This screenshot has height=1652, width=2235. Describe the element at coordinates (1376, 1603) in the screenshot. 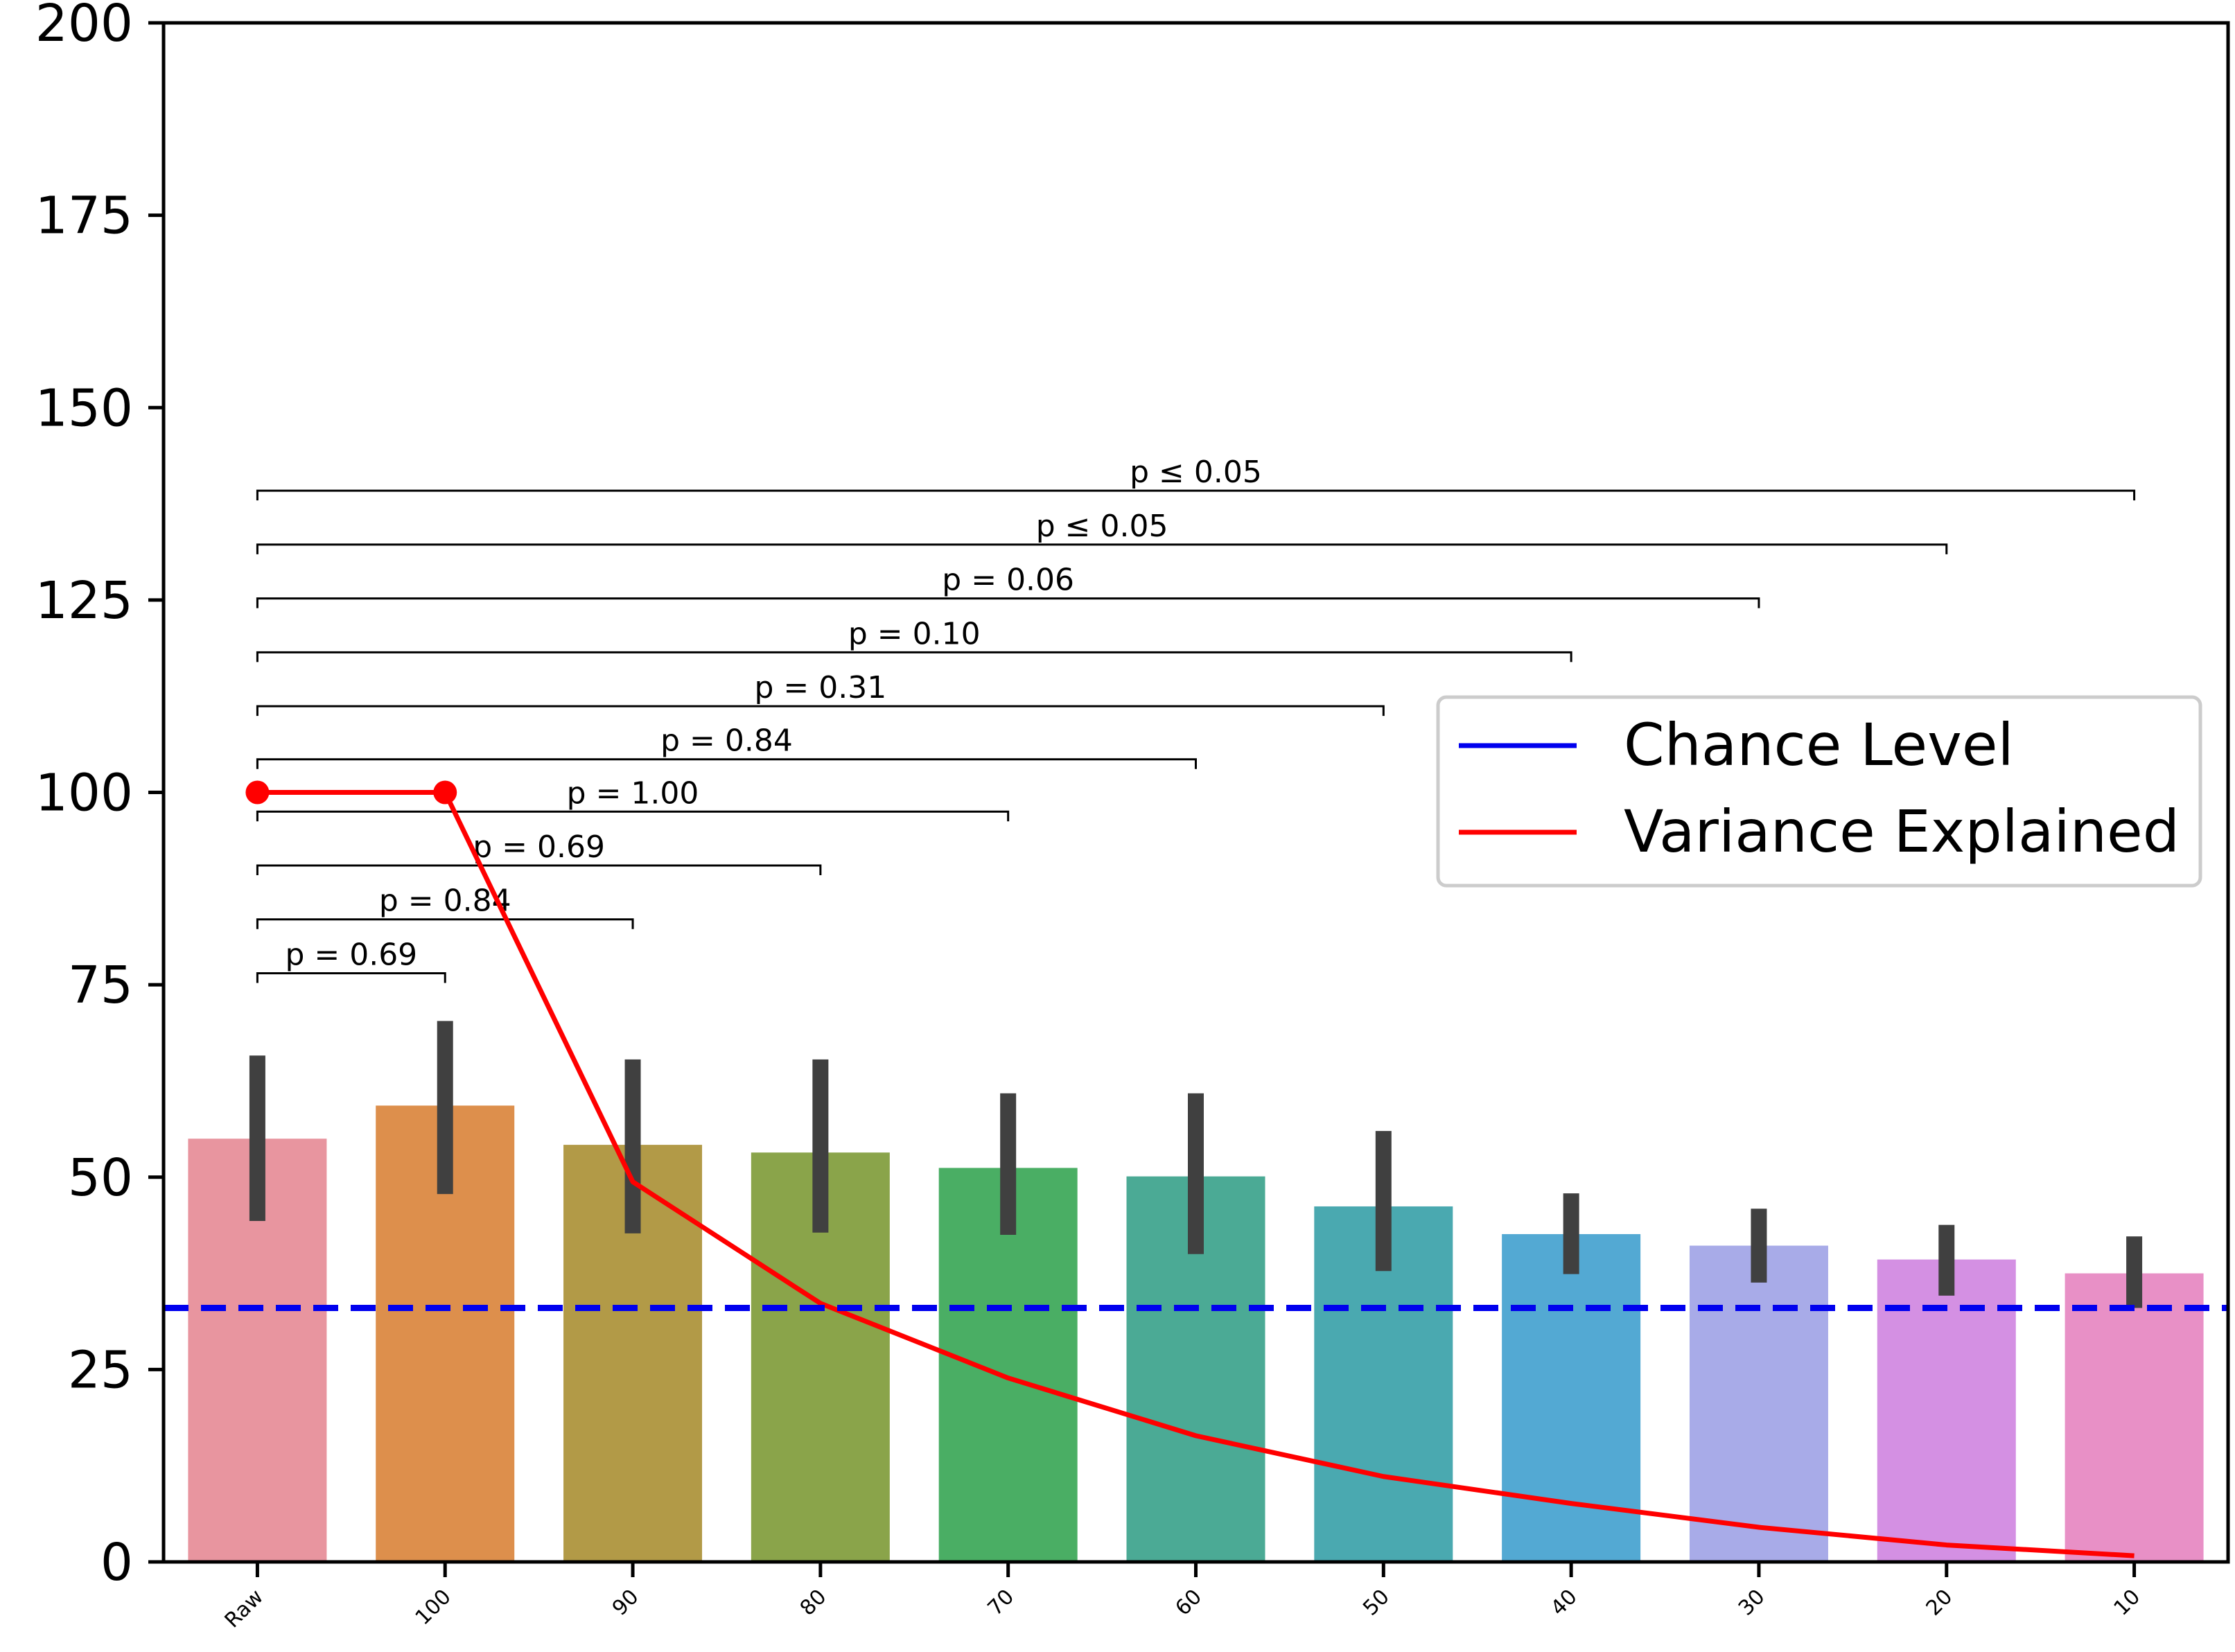

I see `x-tick-label-50: 50` at that location.